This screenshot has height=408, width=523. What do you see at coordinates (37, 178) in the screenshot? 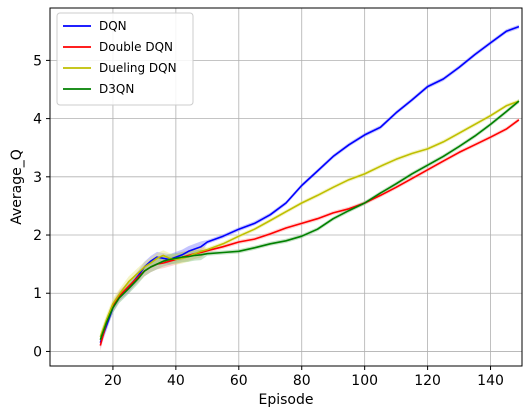
I see `y-tick-label: 3` at bounding box center [37, 178].